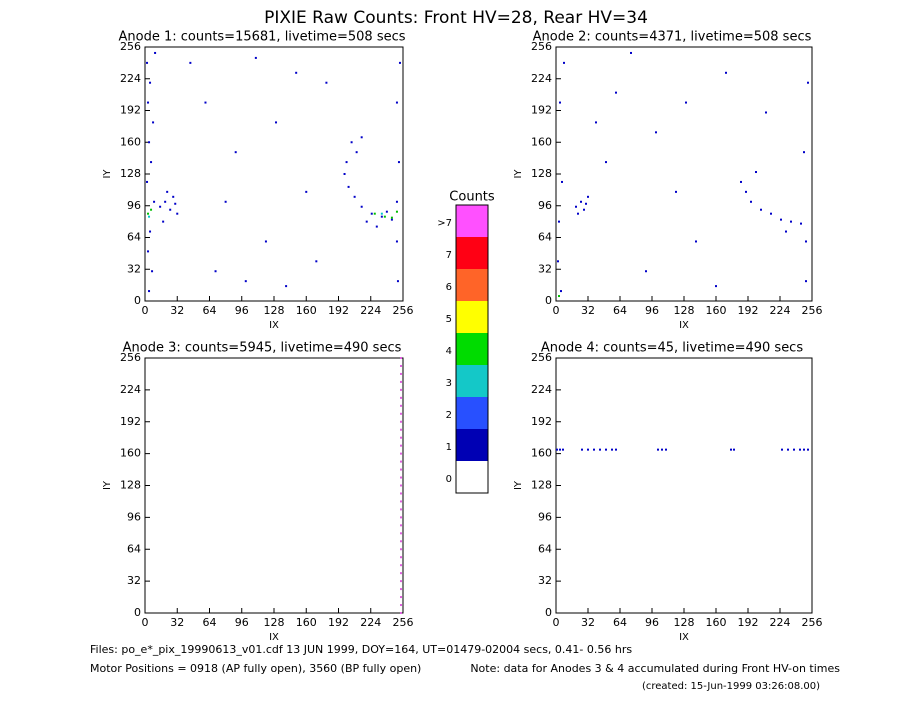 The height and width of the screenshot is (705, 913). What do you see at coordinates (449, 351) in the screenshot?
I see `colorbar-label: 4` at bounding box center [449, 351].